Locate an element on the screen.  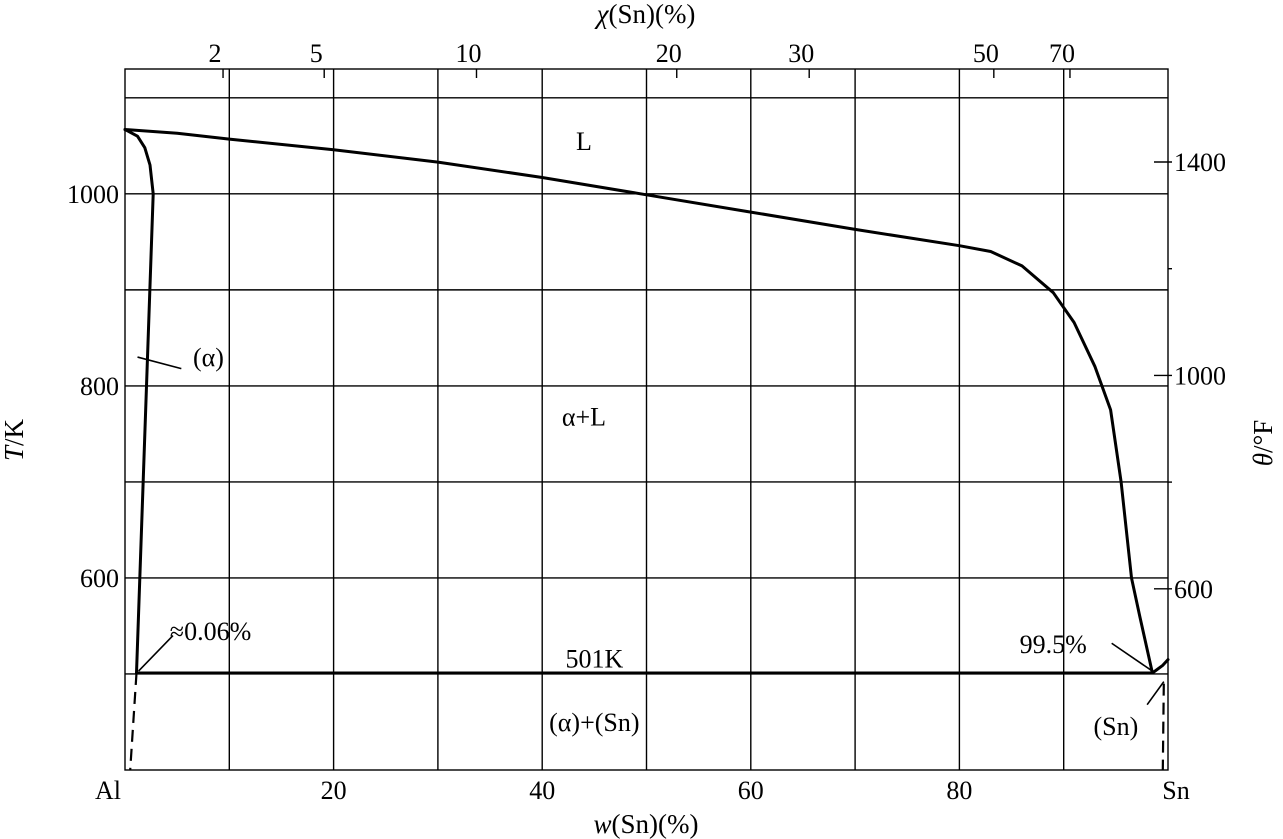
y-right-axis-title-symbol: θ is located at coordinates (1263, 459).